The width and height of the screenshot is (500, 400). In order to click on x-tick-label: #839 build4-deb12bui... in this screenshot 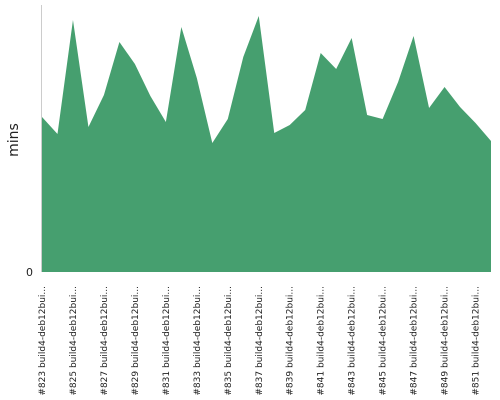, I will do `click(291, 341)`.